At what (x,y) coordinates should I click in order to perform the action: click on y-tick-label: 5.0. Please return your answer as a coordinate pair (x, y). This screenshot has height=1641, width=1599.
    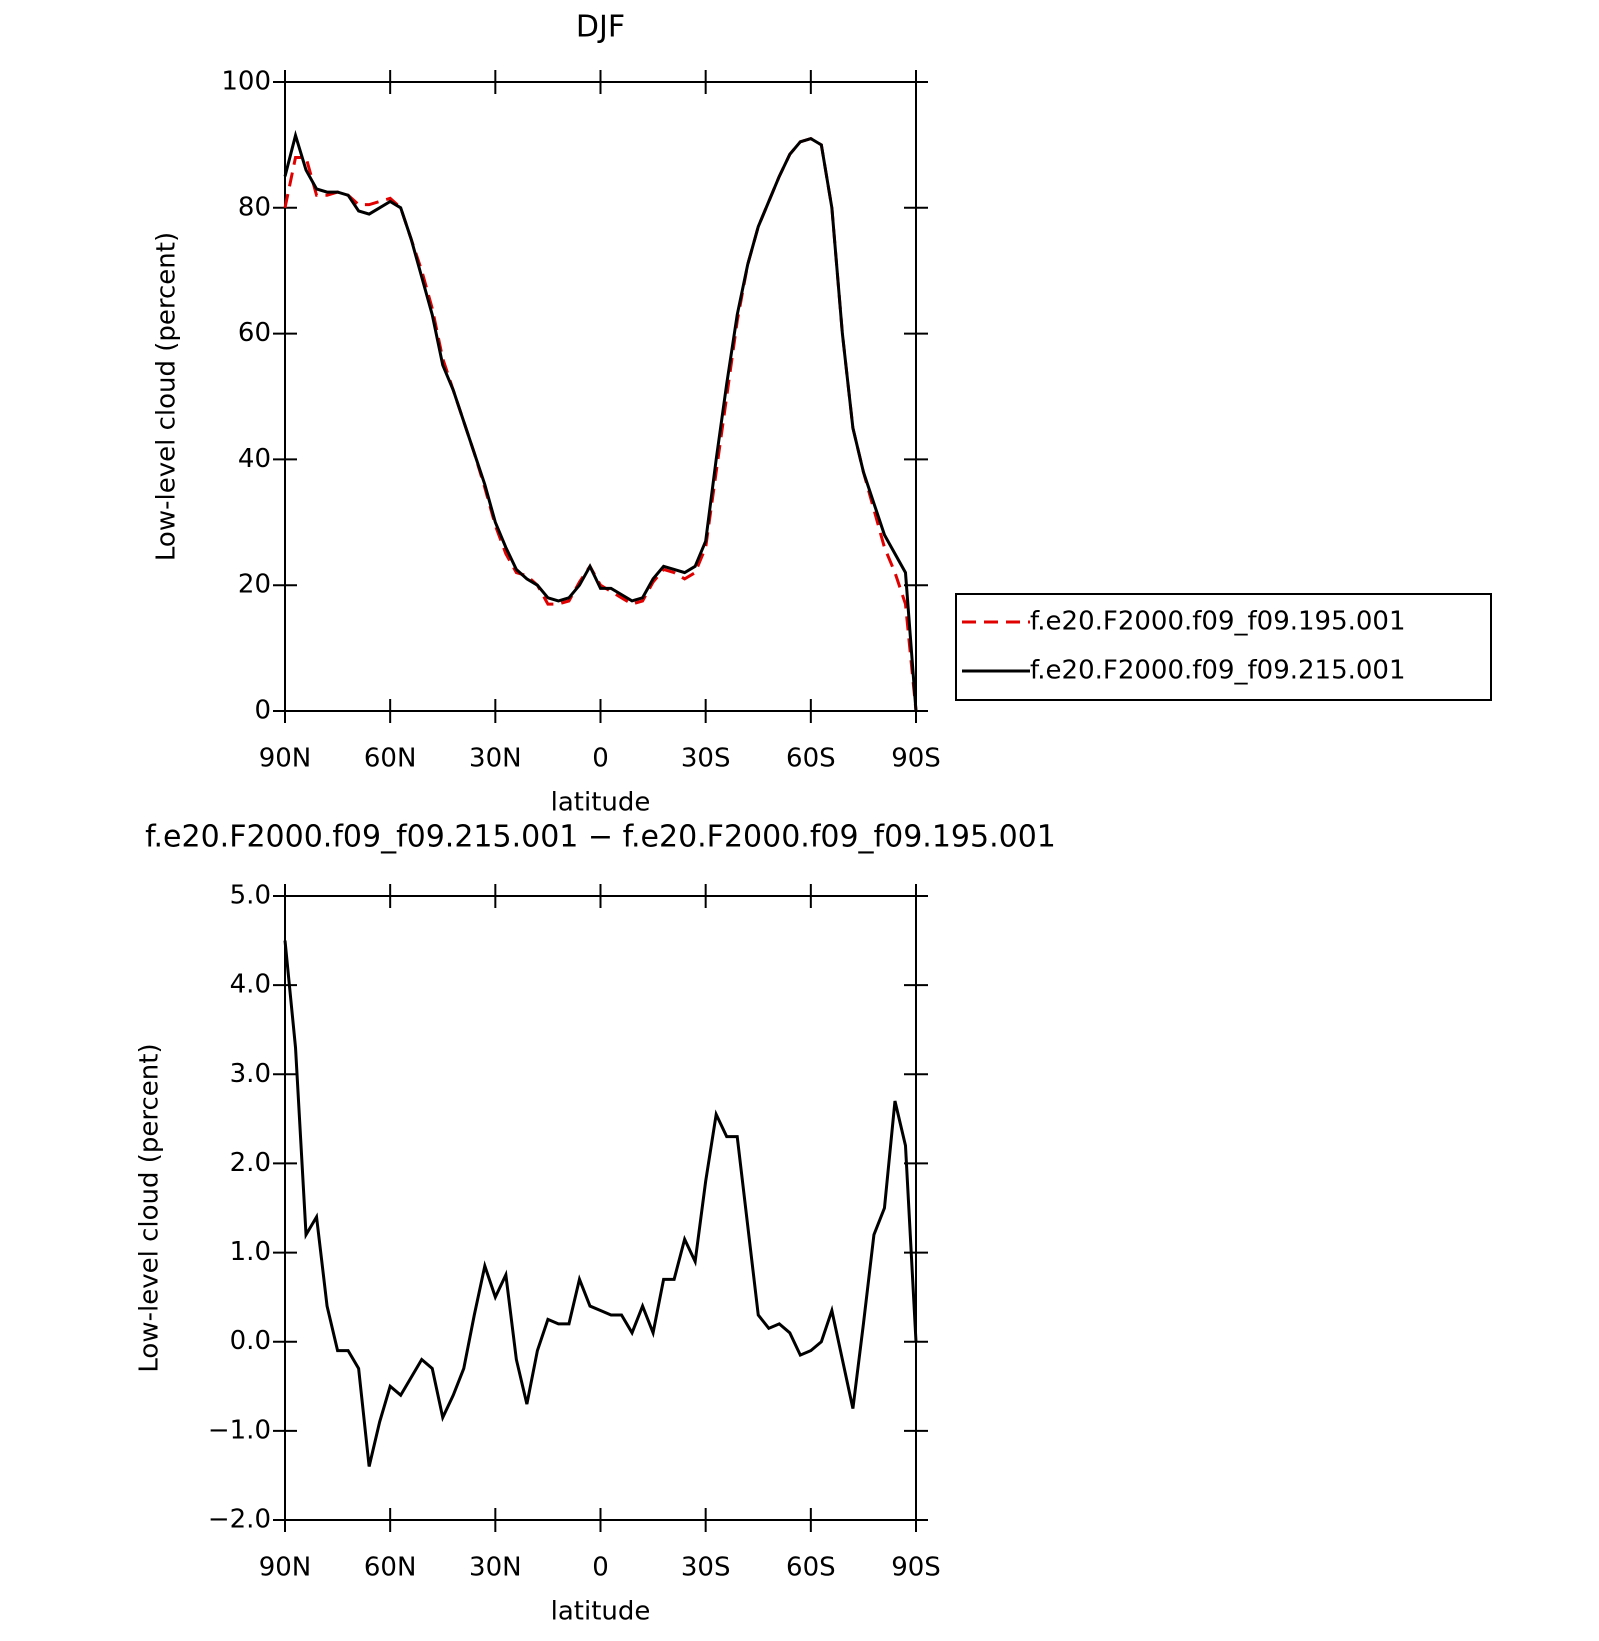
    Looking at the image, I should click on (250, 896).